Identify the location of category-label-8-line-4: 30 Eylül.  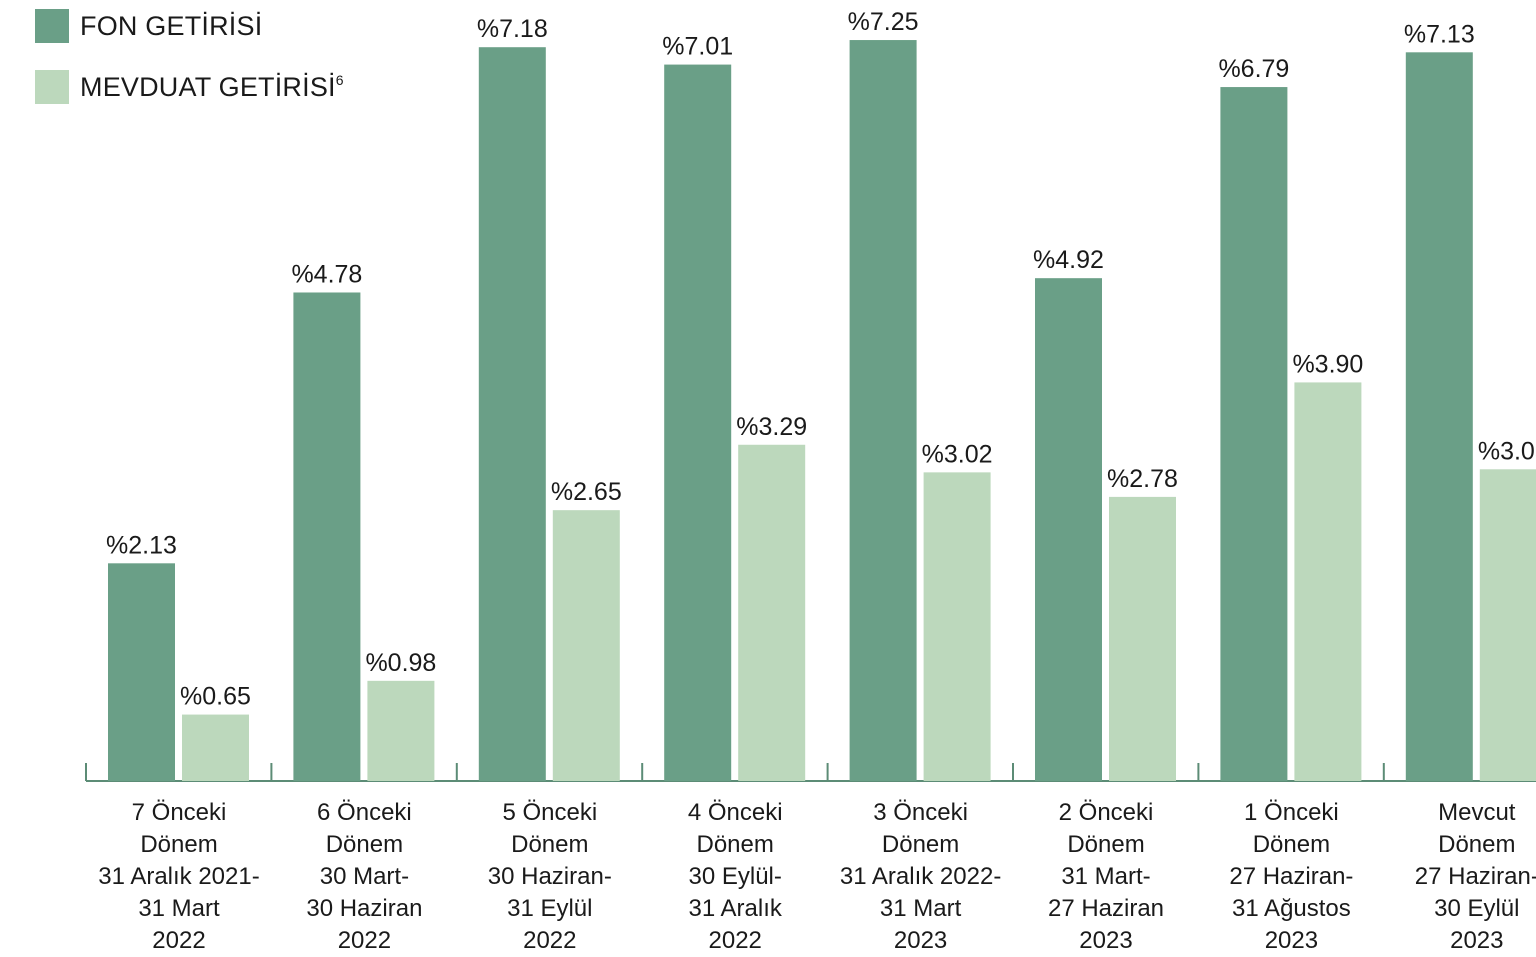
(1476, 908).